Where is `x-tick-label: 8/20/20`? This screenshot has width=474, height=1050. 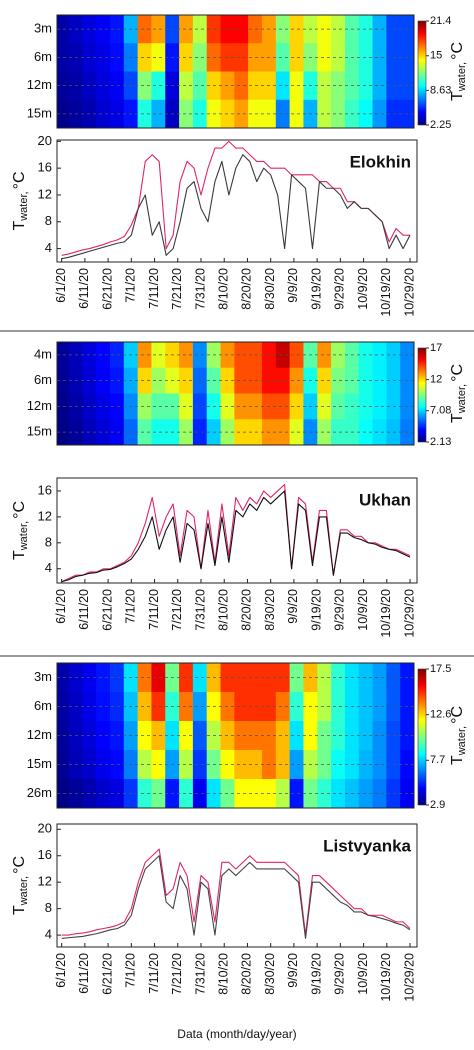
x-tick-label: 8/20/20 is located at coordinates (247, 974).